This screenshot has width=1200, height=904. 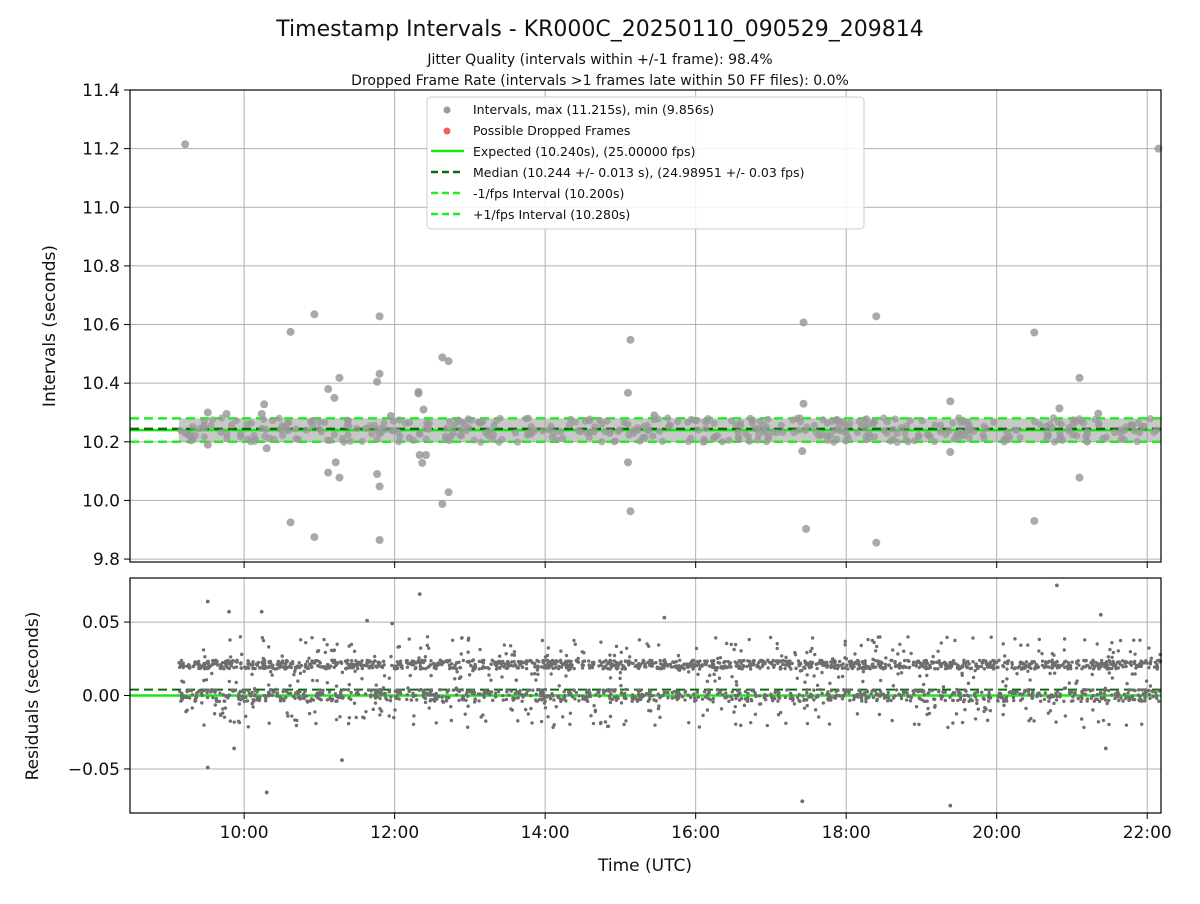 What do you see at coordinates (50, 326) in the screenshot?
I see `intervals-y-axis-label: Intervals (seconds)` at bounding box center [50, 326].